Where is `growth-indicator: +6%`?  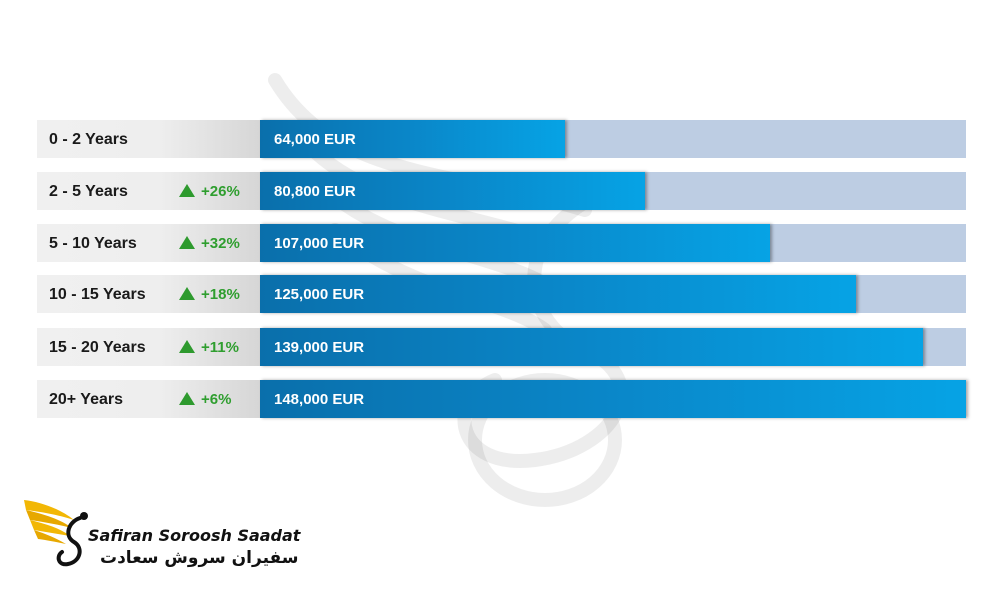
growth-indicator: +6% is located at coordinates (205, 399).